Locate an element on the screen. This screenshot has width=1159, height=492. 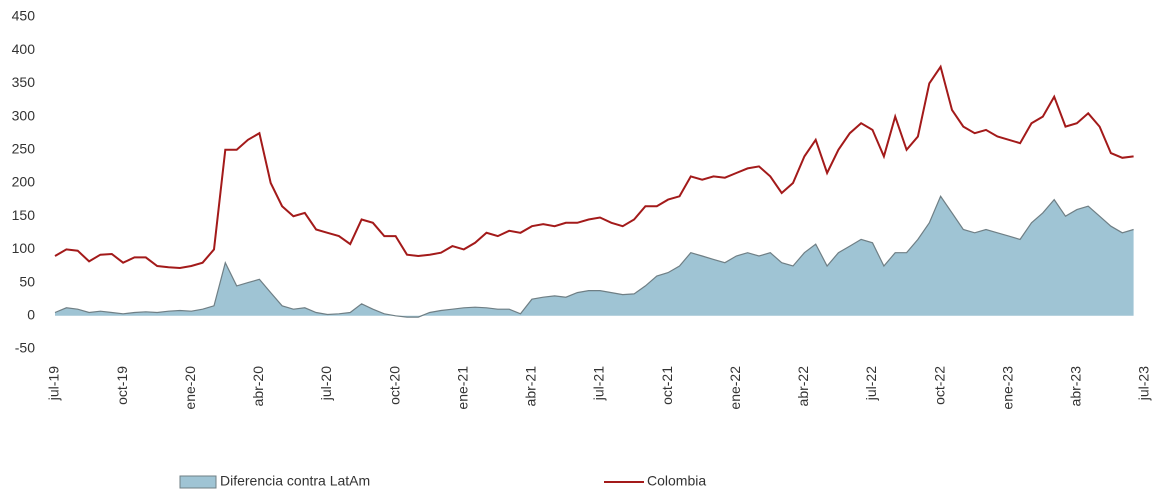
x-tick-label: jul-19 is located at coordinates (54, 383).